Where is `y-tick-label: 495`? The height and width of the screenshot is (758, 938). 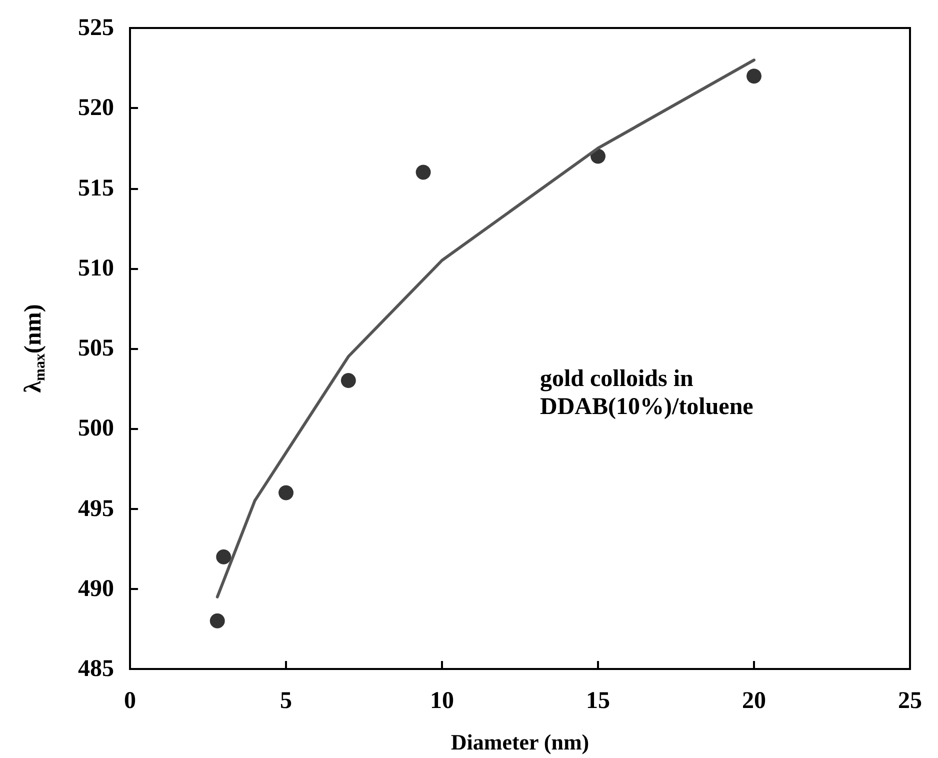
y-tick-label: 495 is located at coordinates (96, 509).